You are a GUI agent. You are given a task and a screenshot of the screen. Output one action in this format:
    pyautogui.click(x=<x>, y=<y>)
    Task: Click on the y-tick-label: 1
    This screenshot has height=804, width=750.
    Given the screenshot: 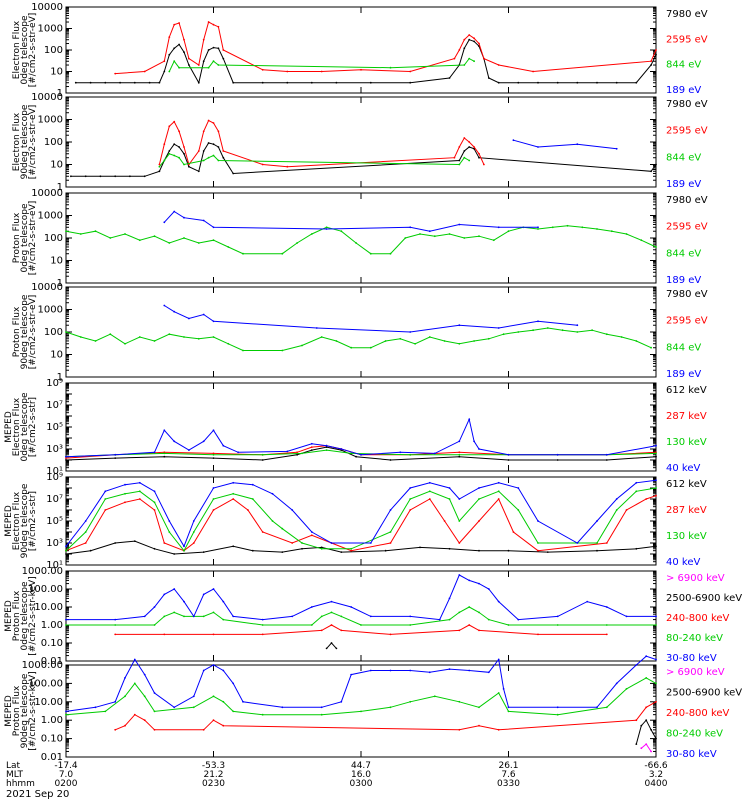 What is the action you would take?
    pyautogui.click(x=60, y=93)
    